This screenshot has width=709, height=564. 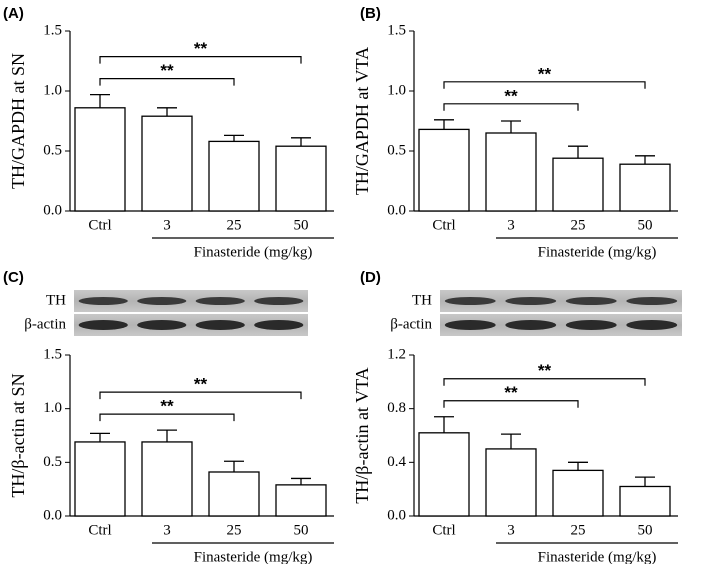 I want to click on y-axis-label: TH/GAPDH at SN, so click(x=18, y=121).